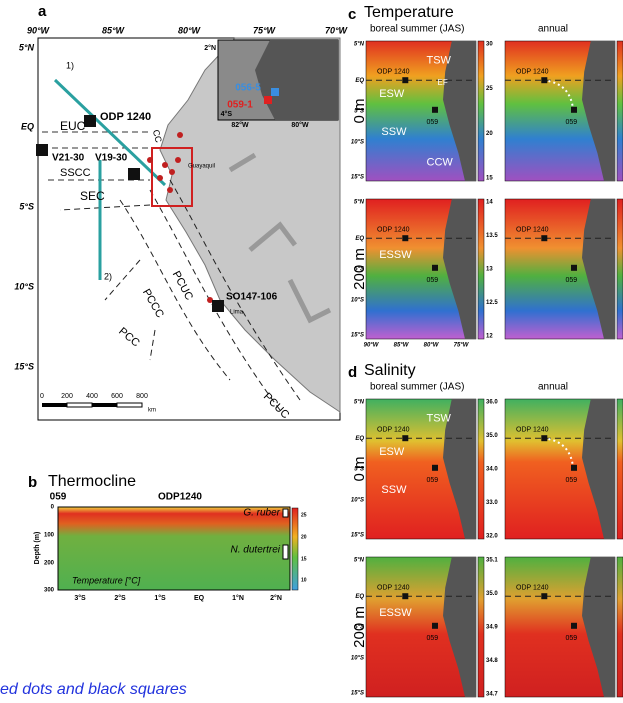 Image resolution: width=623 pixels, height=703 pixels. Describe the element at coordinates (190, 30) in the screenshot. I see `lon-label: 80°W` at that location.